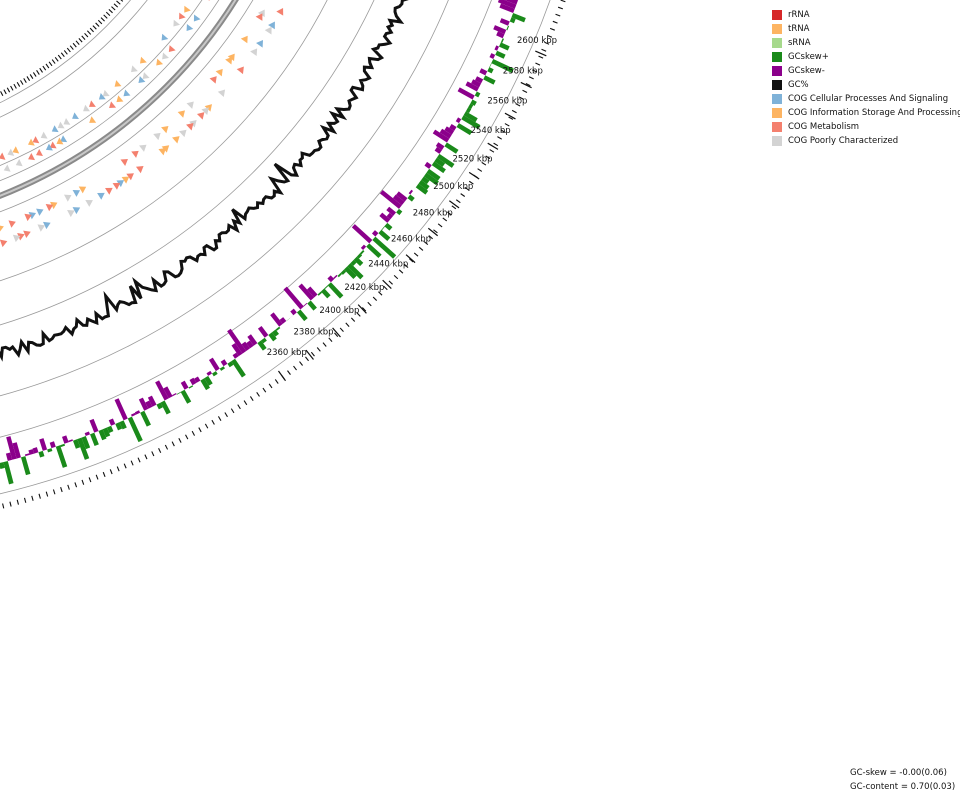 This screenshot has width=960, height=800. I want to click on scale-major-tick, so click(433, 232).